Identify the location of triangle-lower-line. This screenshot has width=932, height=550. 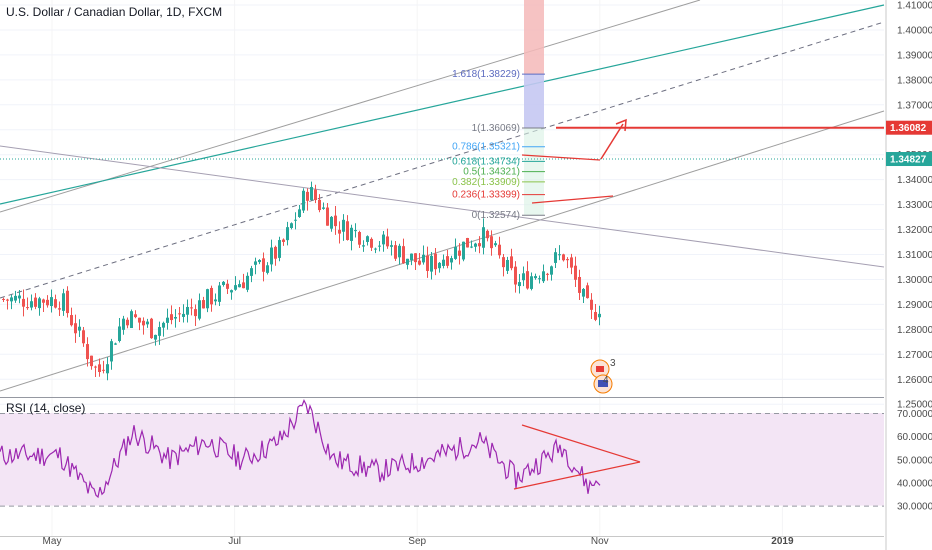
(572, 199).